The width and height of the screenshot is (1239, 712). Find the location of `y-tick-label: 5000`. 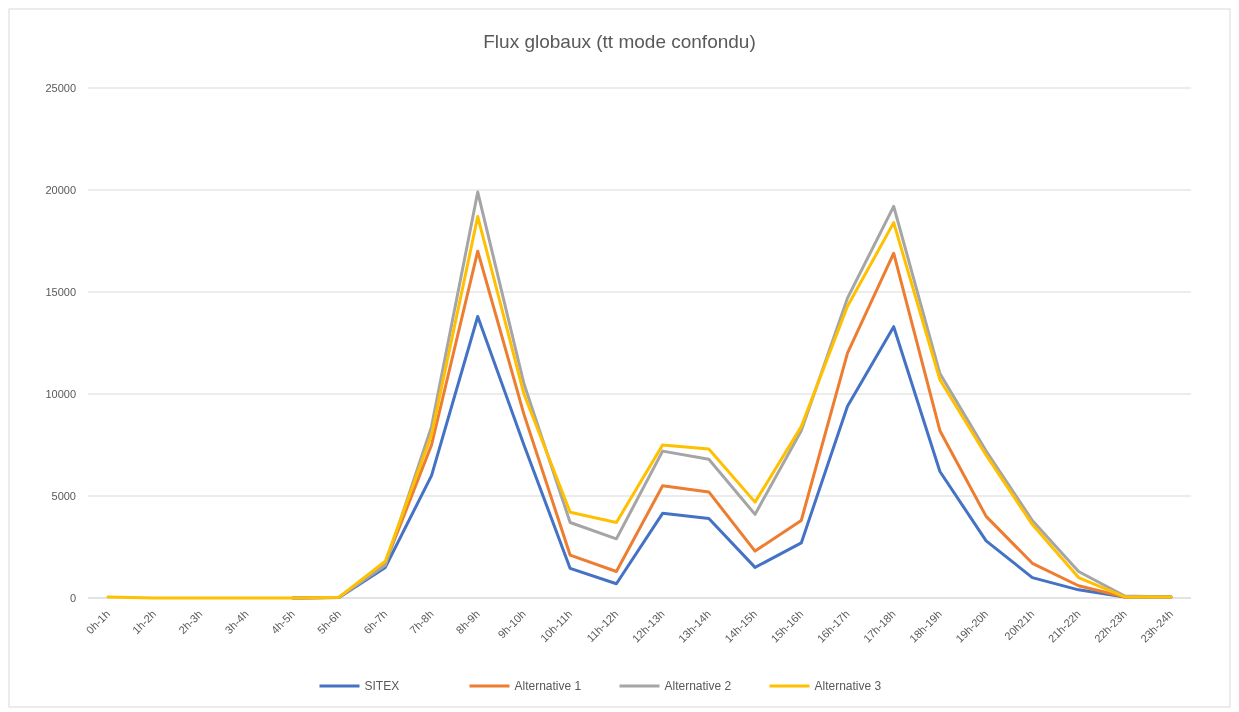

y-tick-label: 5000 is located at coordinates (63, 495).